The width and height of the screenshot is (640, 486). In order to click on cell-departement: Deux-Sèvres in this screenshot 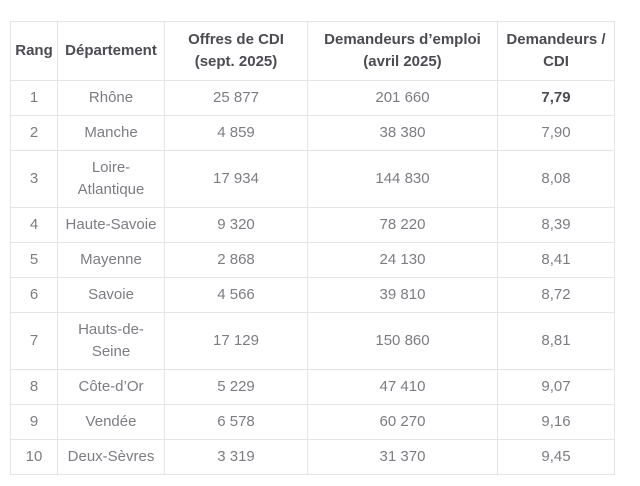, I will do `click(111, 457)`.